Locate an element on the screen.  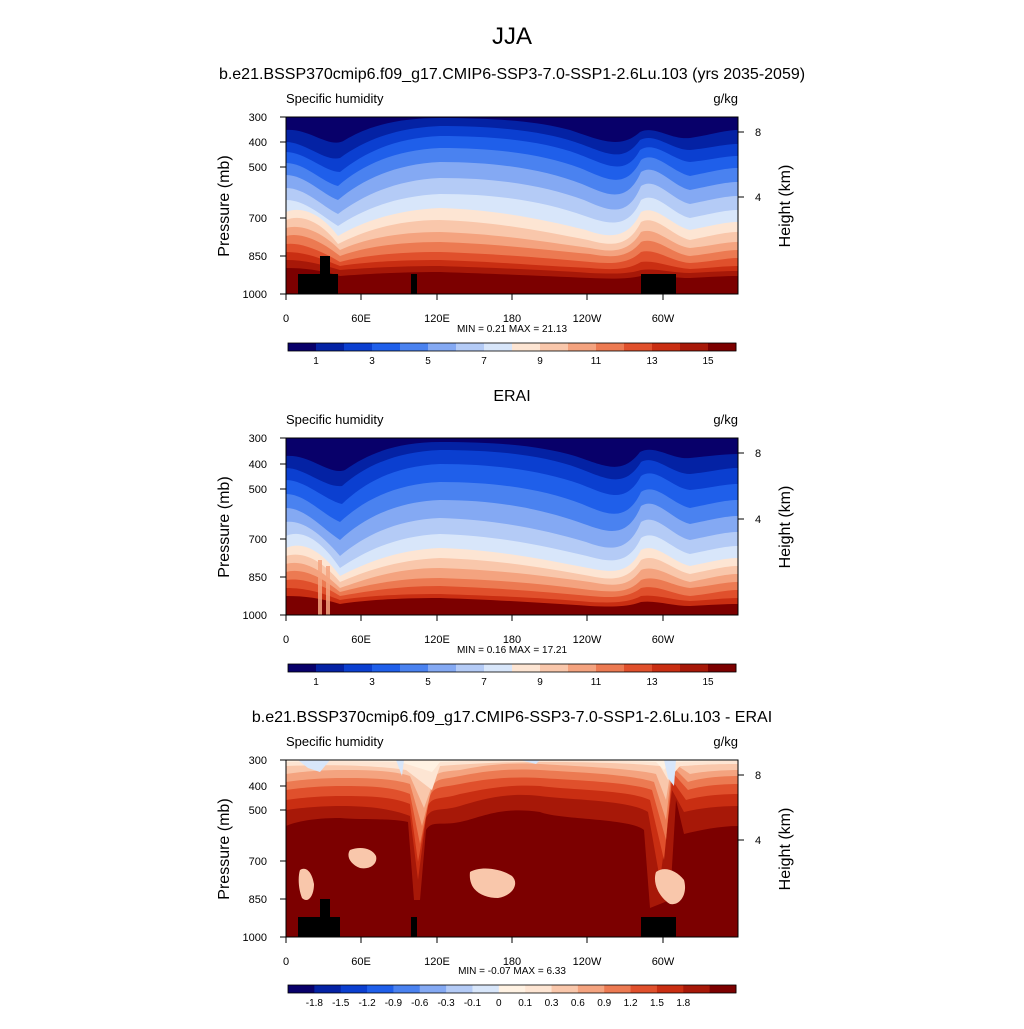
colorbar-label: 1.2 is located at coordinates (631, 1003).